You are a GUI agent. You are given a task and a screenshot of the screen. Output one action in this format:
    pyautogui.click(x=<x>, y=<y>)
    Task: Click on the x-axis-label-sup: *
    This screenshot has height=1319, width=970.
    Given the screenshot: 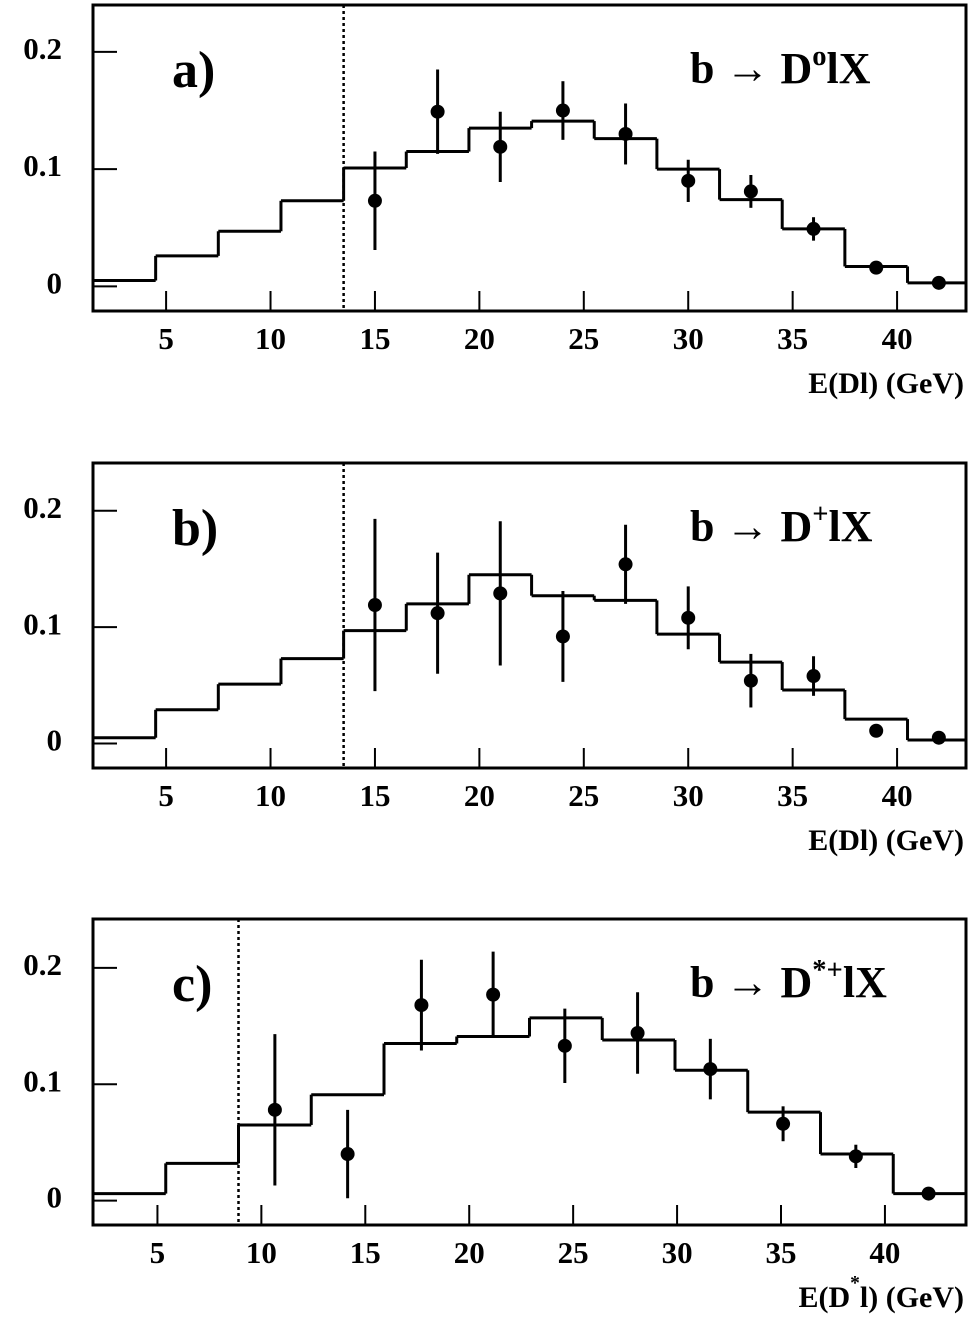 What is the action you would take?
    pyautogui.click(x=855, y=1283)
    